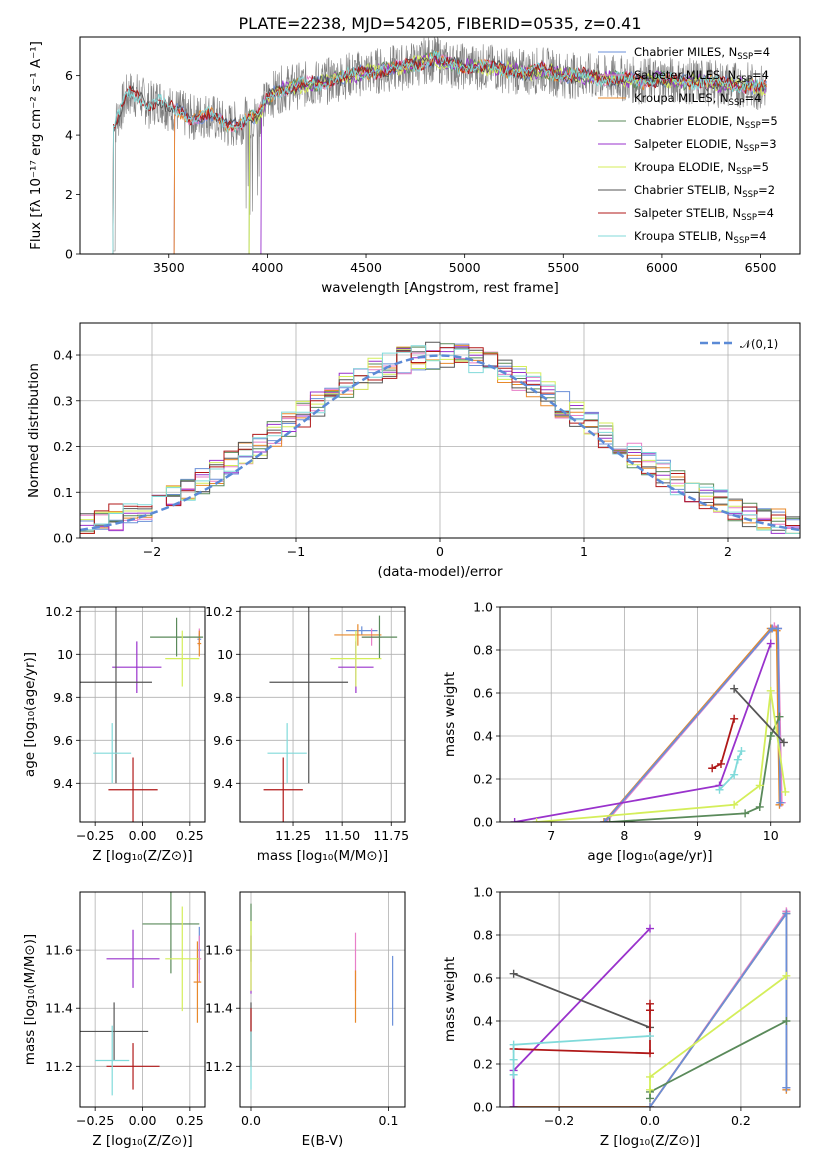 This screenshot has width=819, height=1170. I want to click on histogram-kroupa-stelib, so click(440, 439).